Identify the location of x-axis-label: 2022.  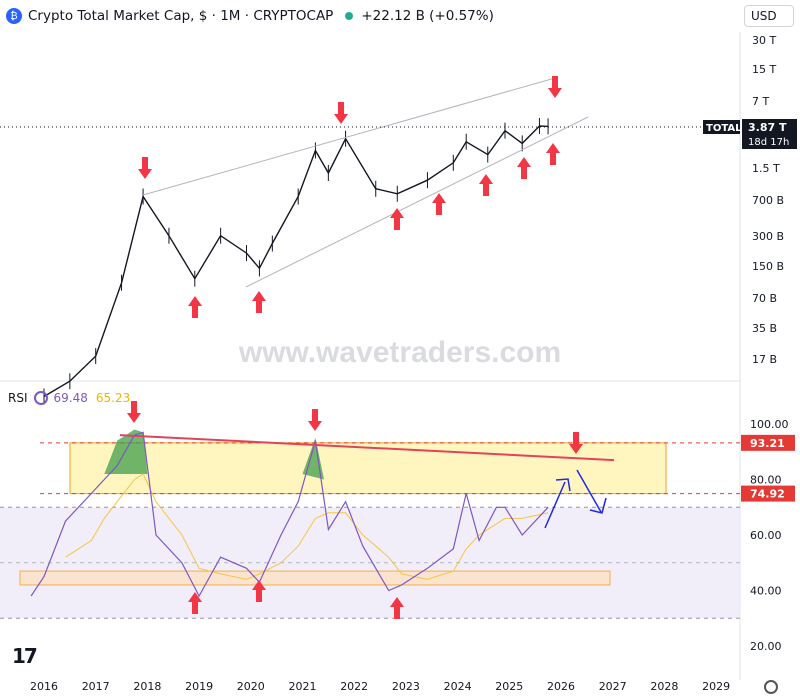
(354, 686).